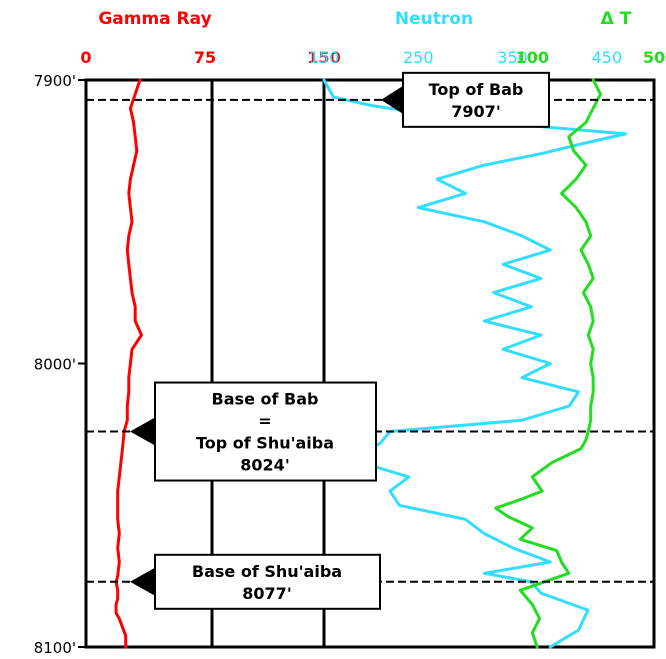  Describe the element at coordinates (265, 443) in the screenshot. I see `horizon-label-1-2: Top of Shu'aiba` at that location.